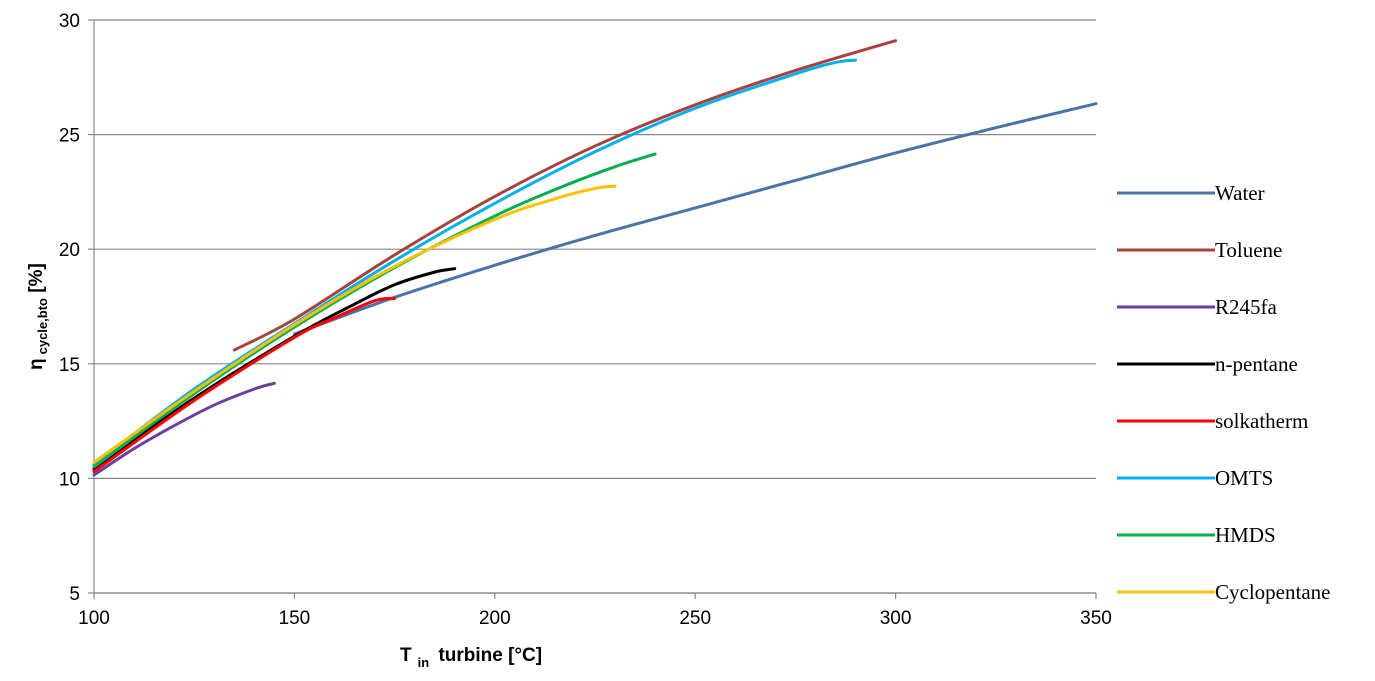 Image resolution: width=1375 pixels, height=681 pixels. What do you see at coordinates (1245, 535) in the screenshot?
I see `legend-label-hmds: HMDS` at bounding box center [1245, 535].